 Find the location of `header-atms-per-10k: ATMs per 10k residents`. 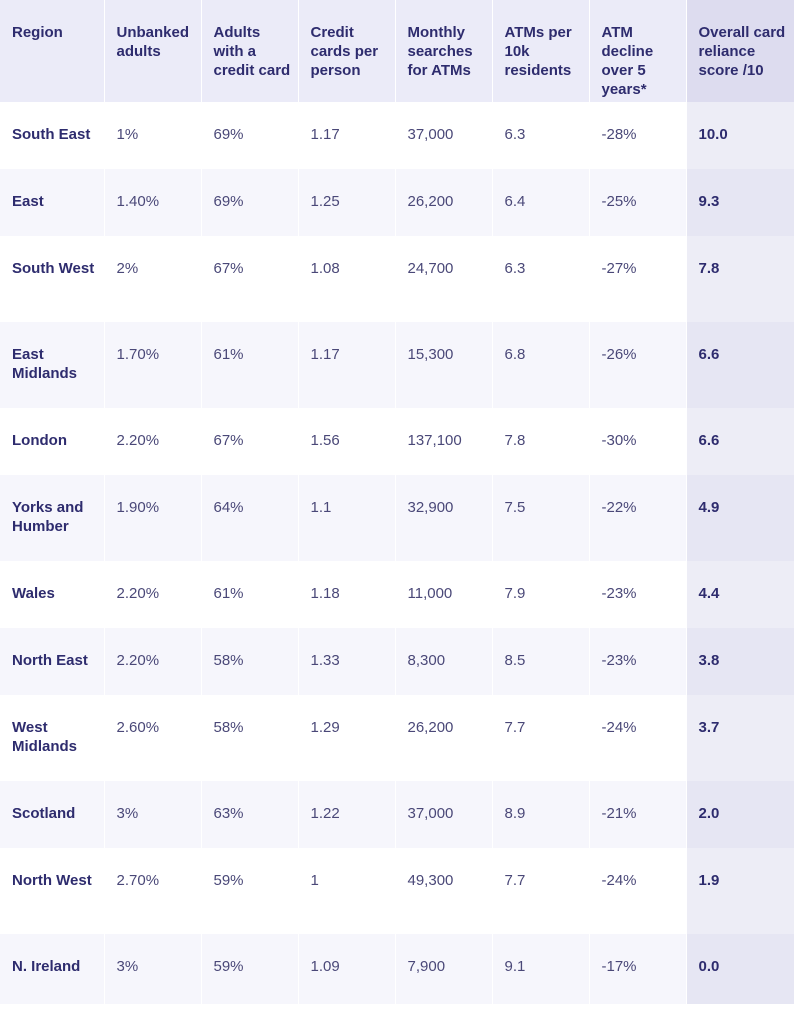

header-atms-per-10k: ATMs per 10k residents is located at coordinates (541, 51).